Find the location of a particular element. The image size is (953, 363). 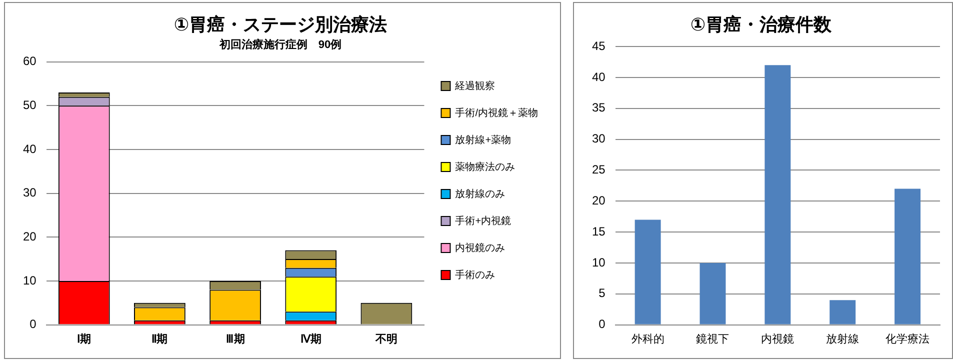

chart-title: ①胃癌・治療件数 is located at coordinates (761, 25).